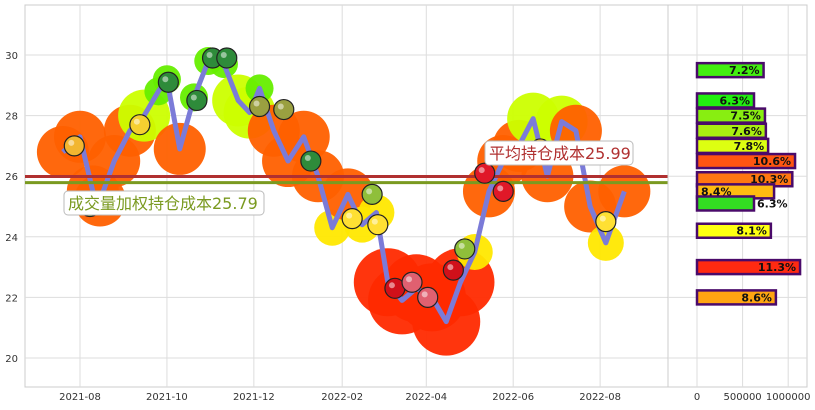 This screenshot has width=815, height=410. What do you see at coordinates (11, 117) in the screenshot?
I see `y-tick-label: 28` at bounding box center [11, 117].